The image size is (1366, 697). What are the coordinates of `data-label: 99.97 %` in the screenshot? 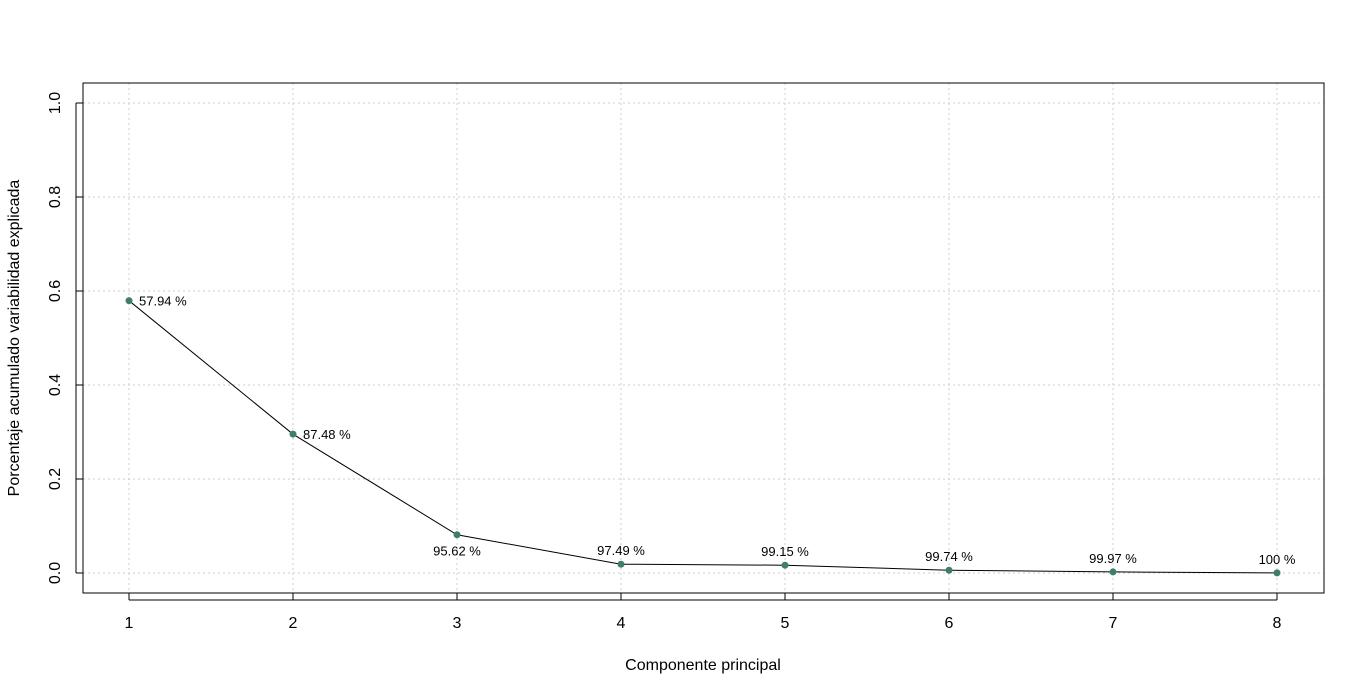 It's located at (1113, 558).